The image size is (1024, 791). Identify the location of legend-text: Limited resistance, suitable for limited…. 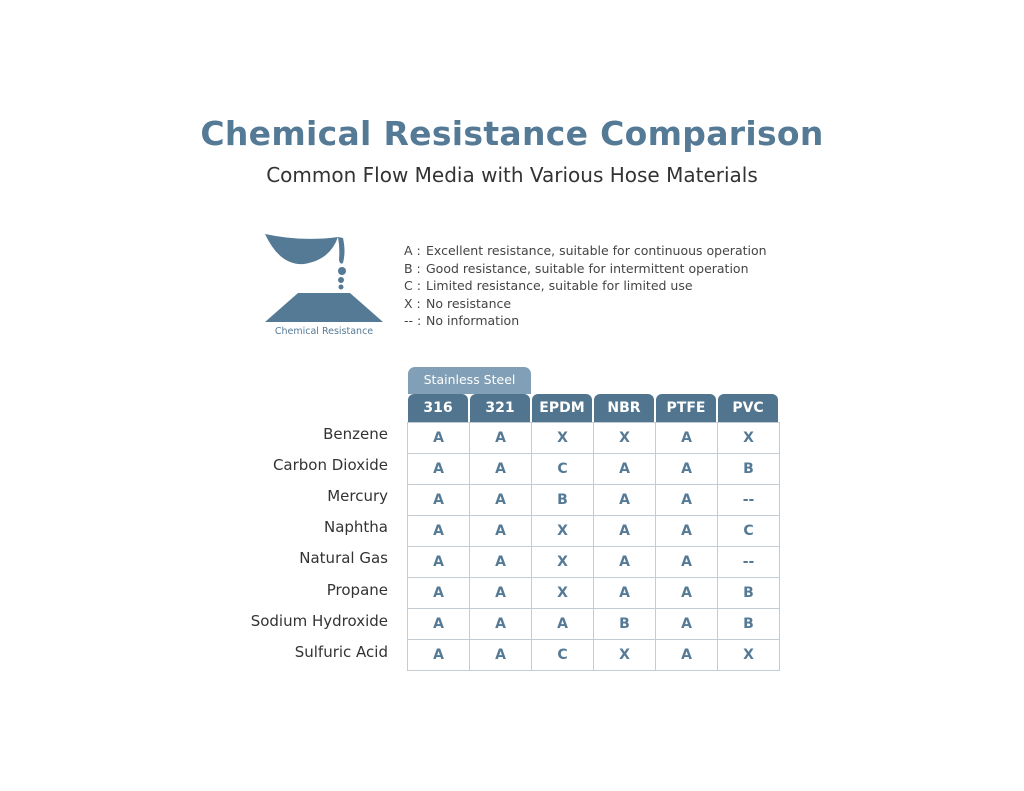
(559, 286).